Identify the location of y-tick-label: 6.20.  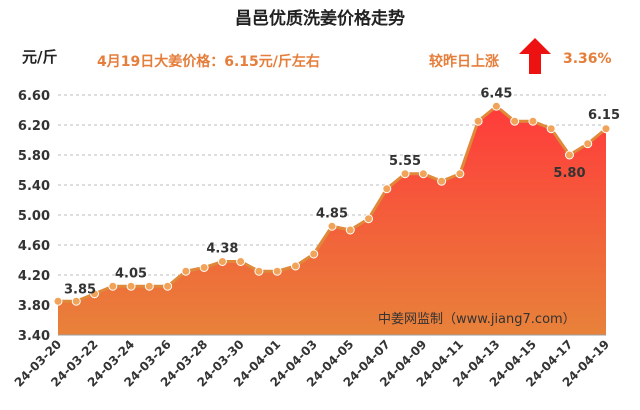
(34, 126).